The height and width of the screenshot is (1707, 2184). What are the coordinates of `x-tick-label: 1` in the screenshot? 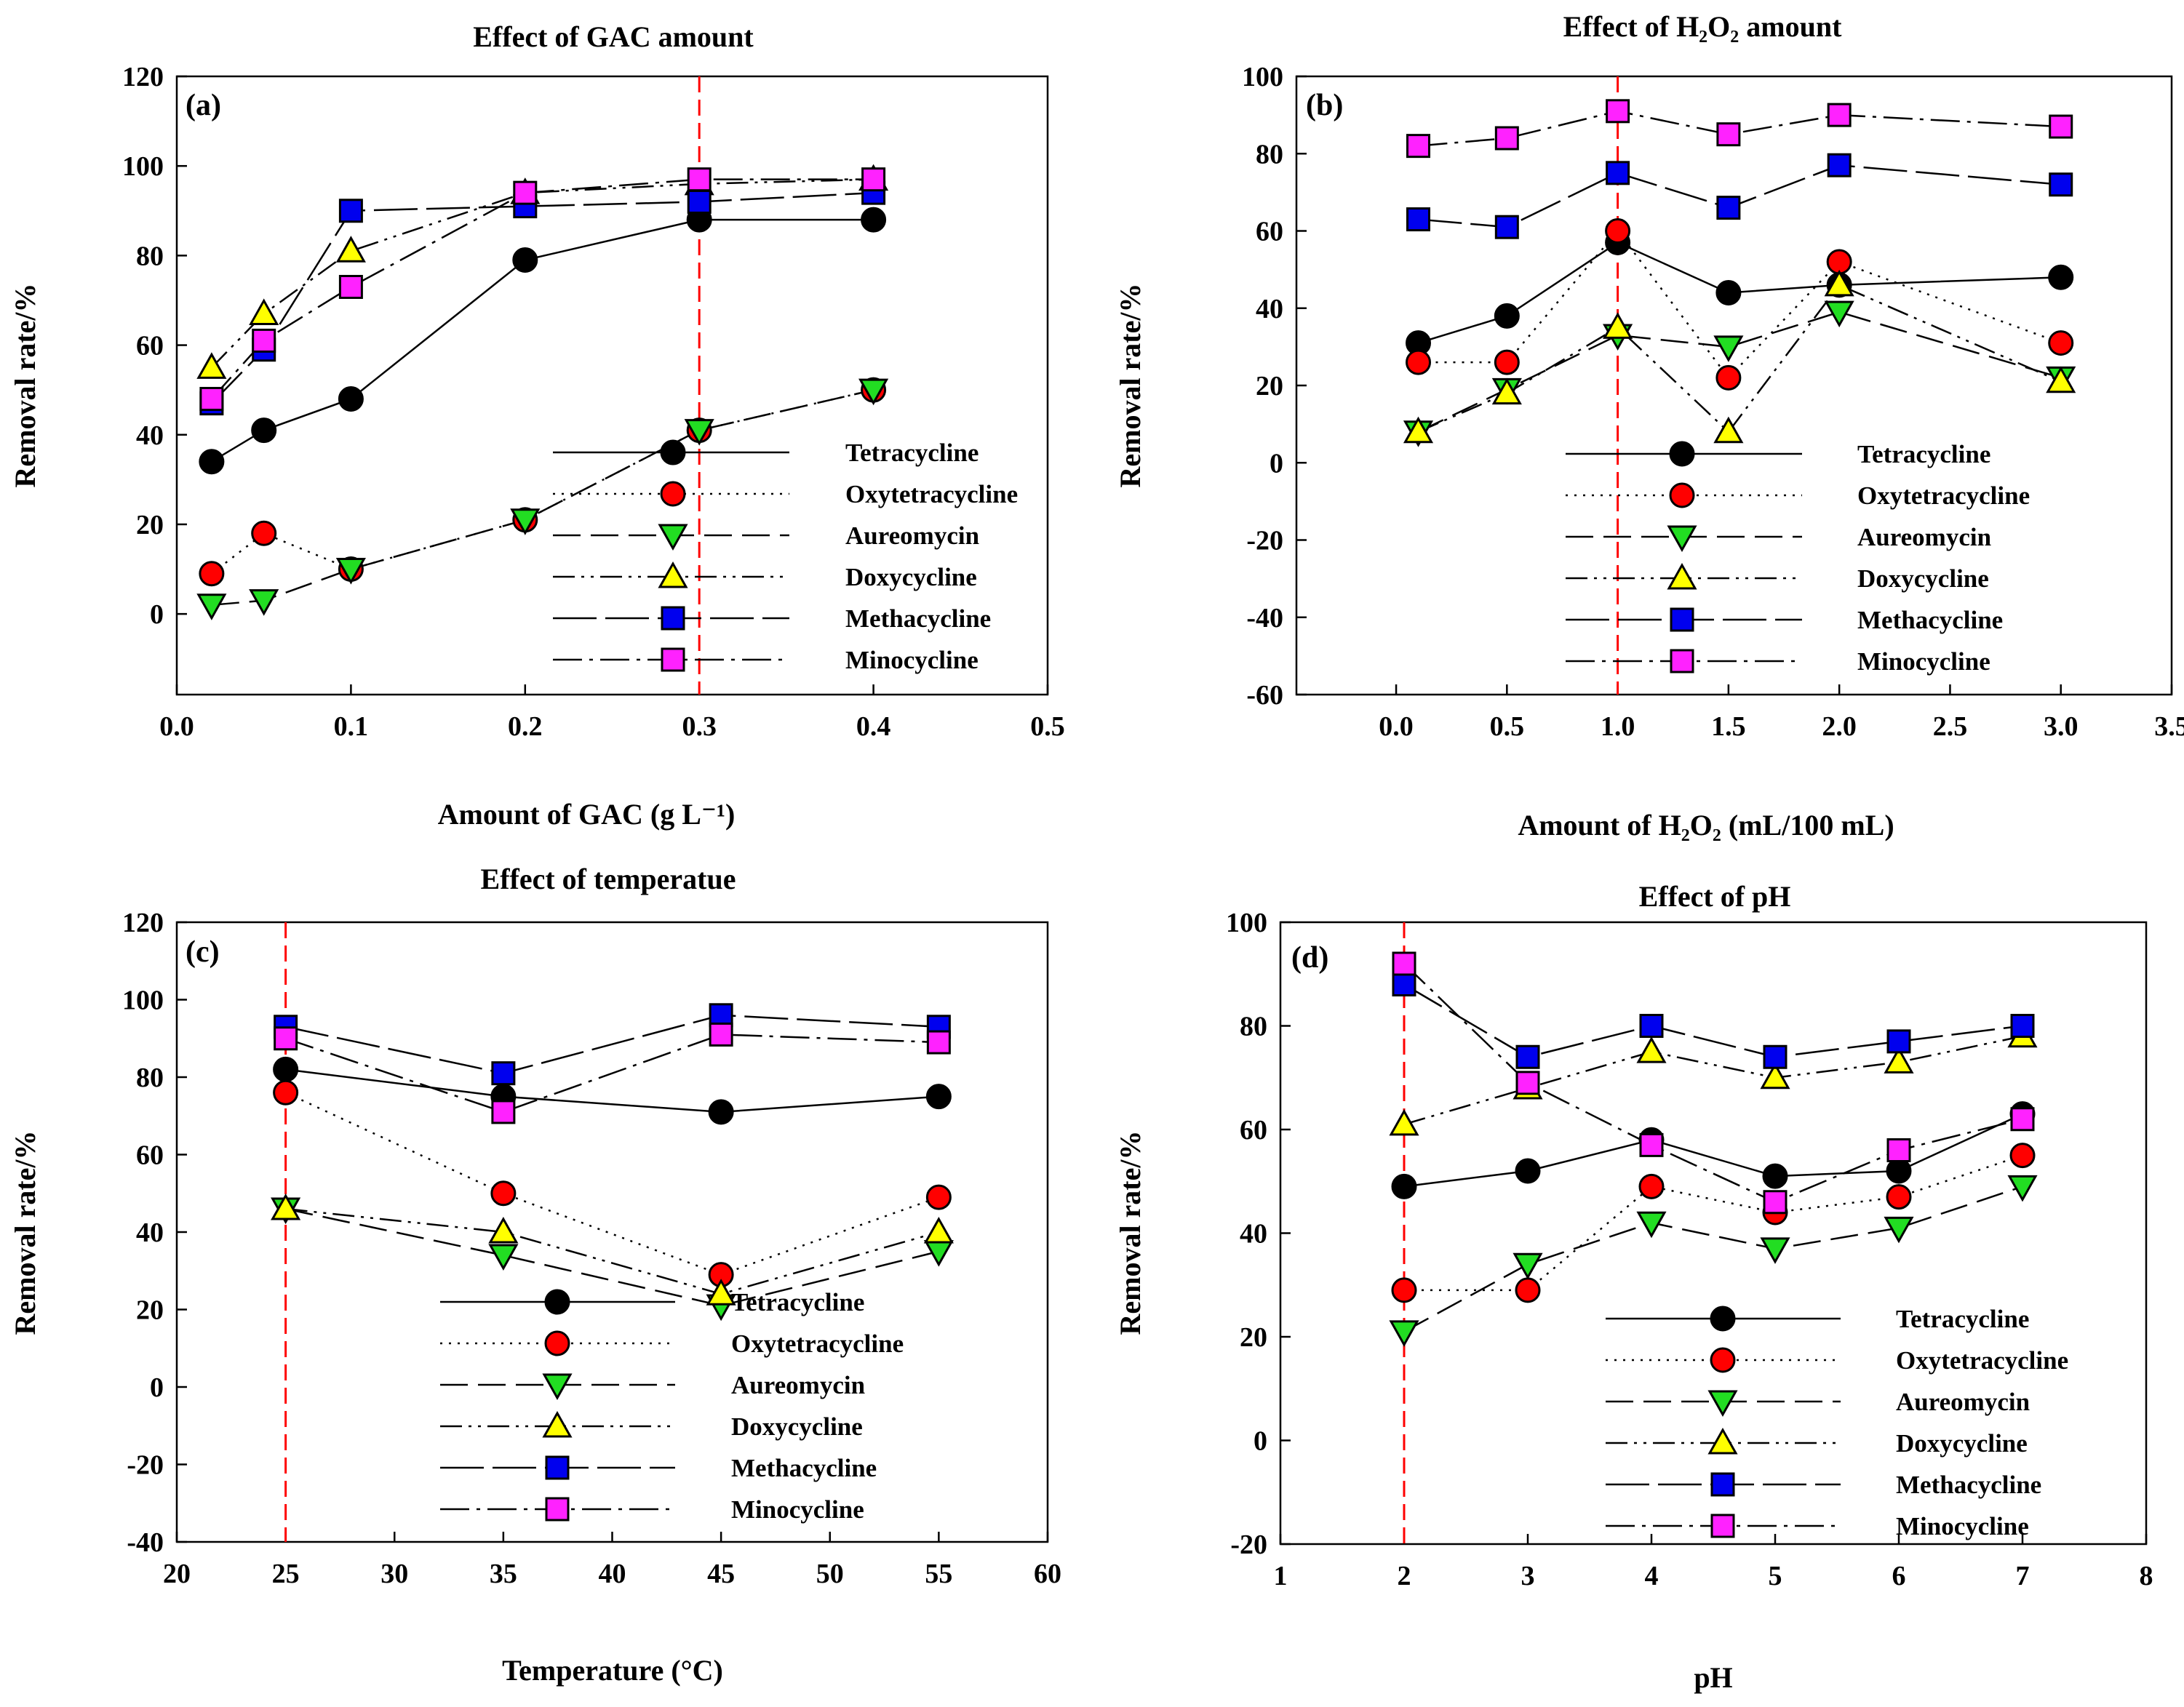 It's located at (1281, 1576).